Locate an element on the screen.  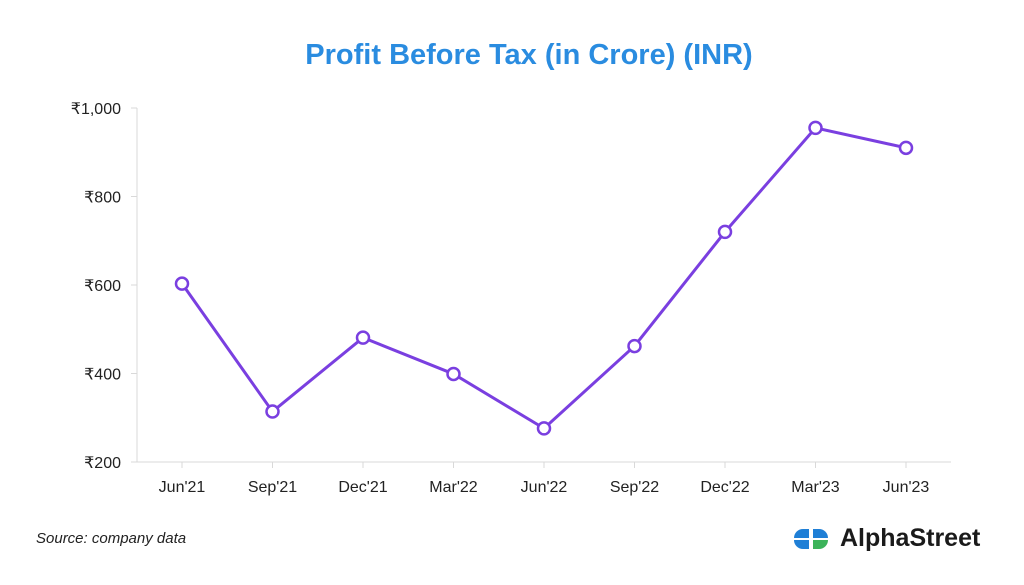
x-tick-label: Jun'23 is located at coordinates (906, 487).